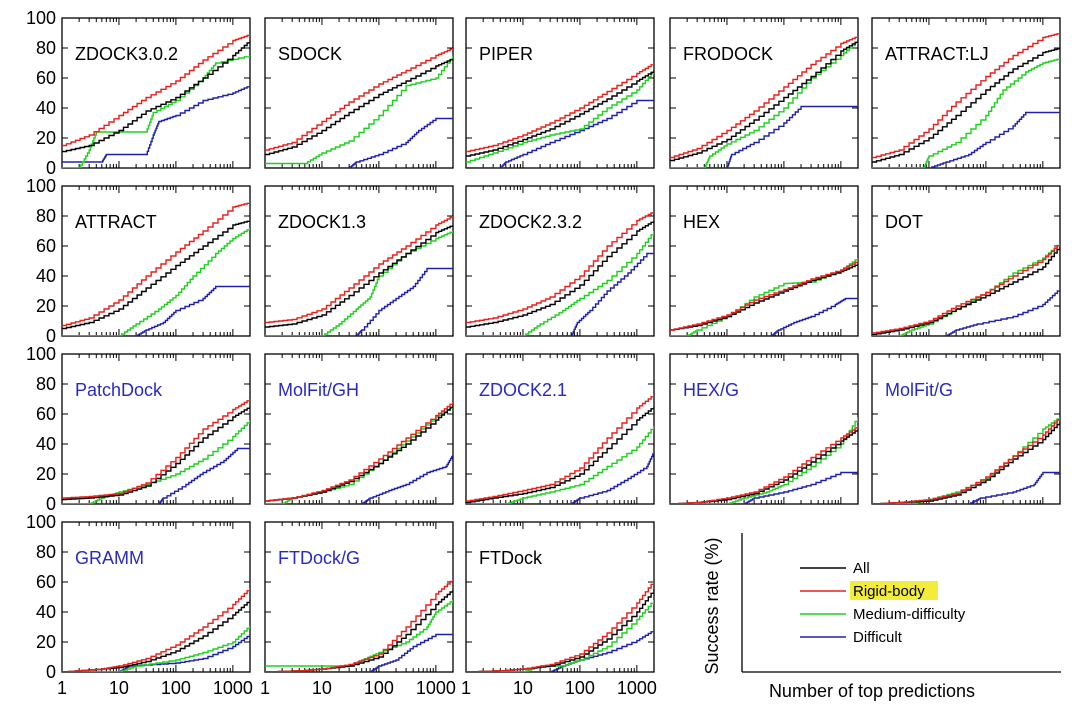 The width and height of the screenshot is (1080, 714). I want to click on chart-panel: SDOCK, so click(359, 93).